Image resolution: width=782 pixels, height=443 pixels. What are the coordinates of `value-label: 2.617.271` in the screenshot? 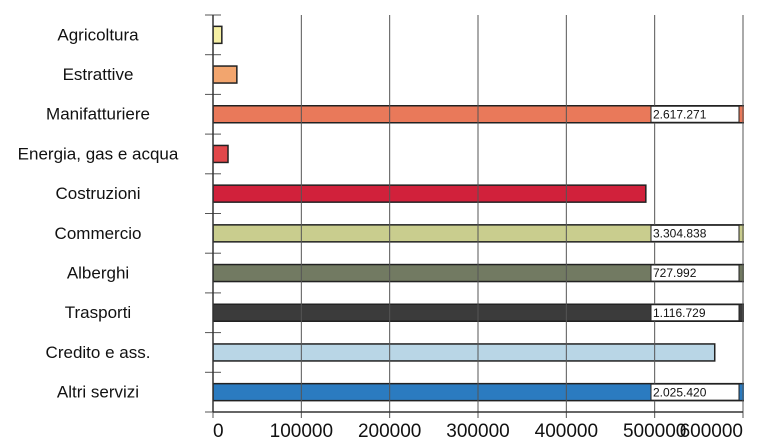 It's located at (680, 114).